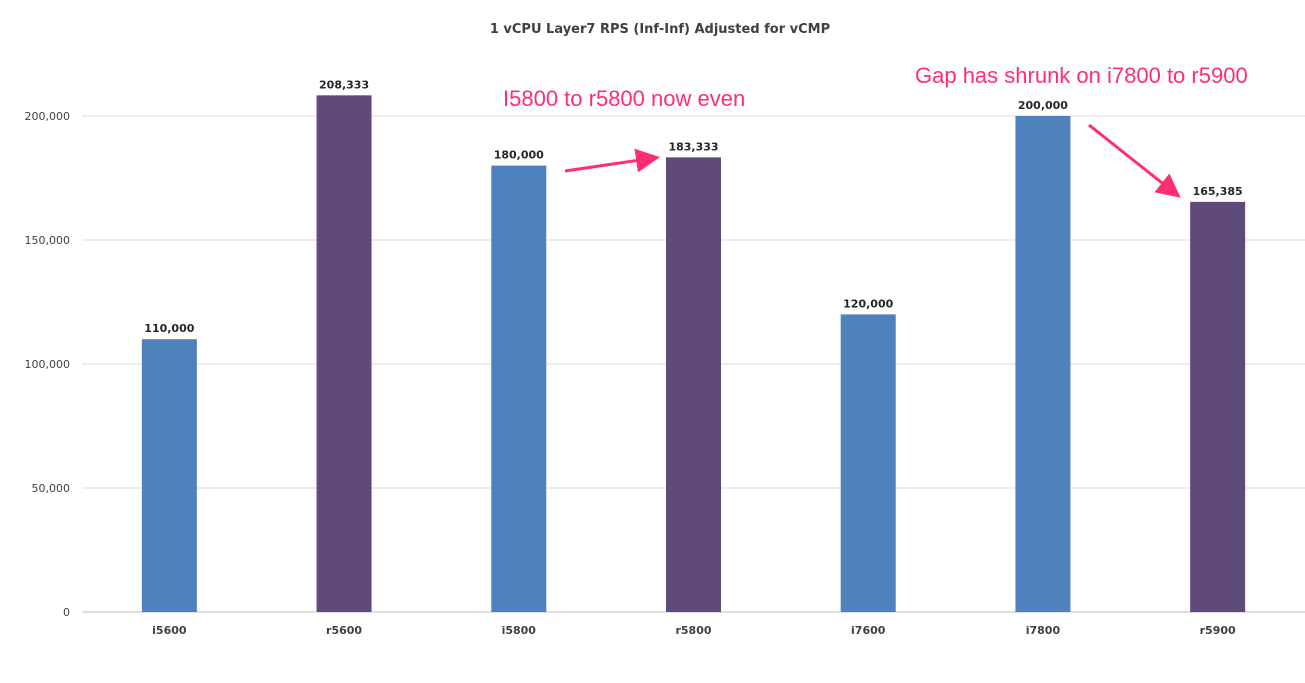 The height and width of the screenshot is (683, 1305). What do you see at coordinates (519, 630) in the screenshot?
I see `x-tick-label-i5800: i5800` at bounding box center [519, 630].